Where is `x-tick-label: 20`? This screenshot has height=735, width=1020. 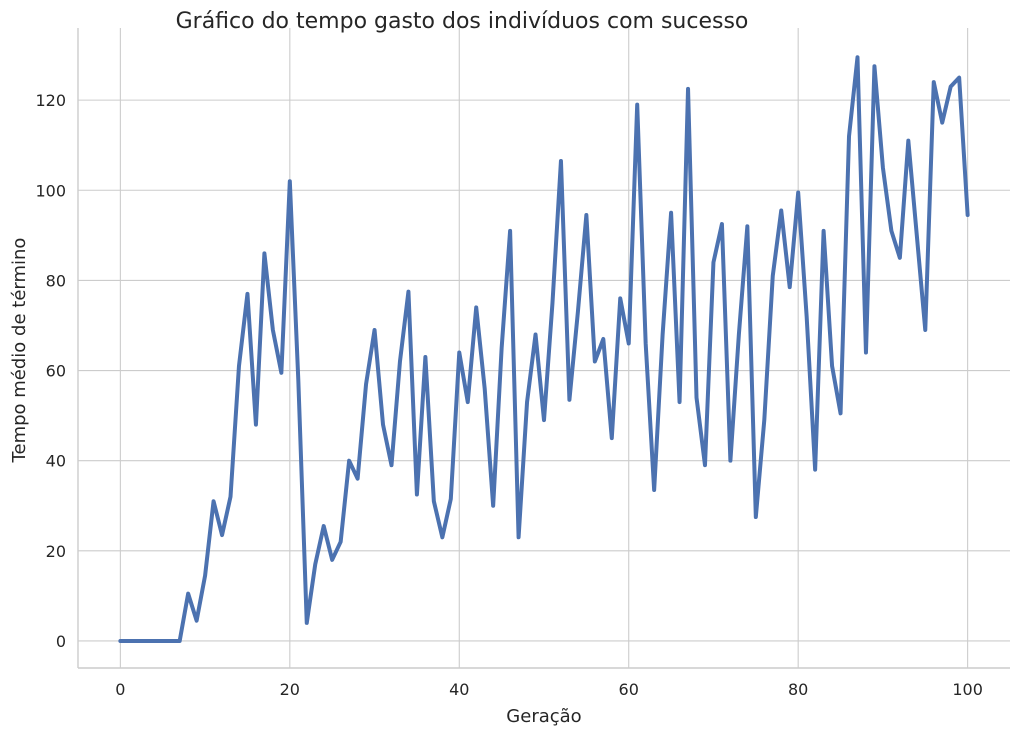
x-tick-label: 20 is located at coordinates (290, 689).